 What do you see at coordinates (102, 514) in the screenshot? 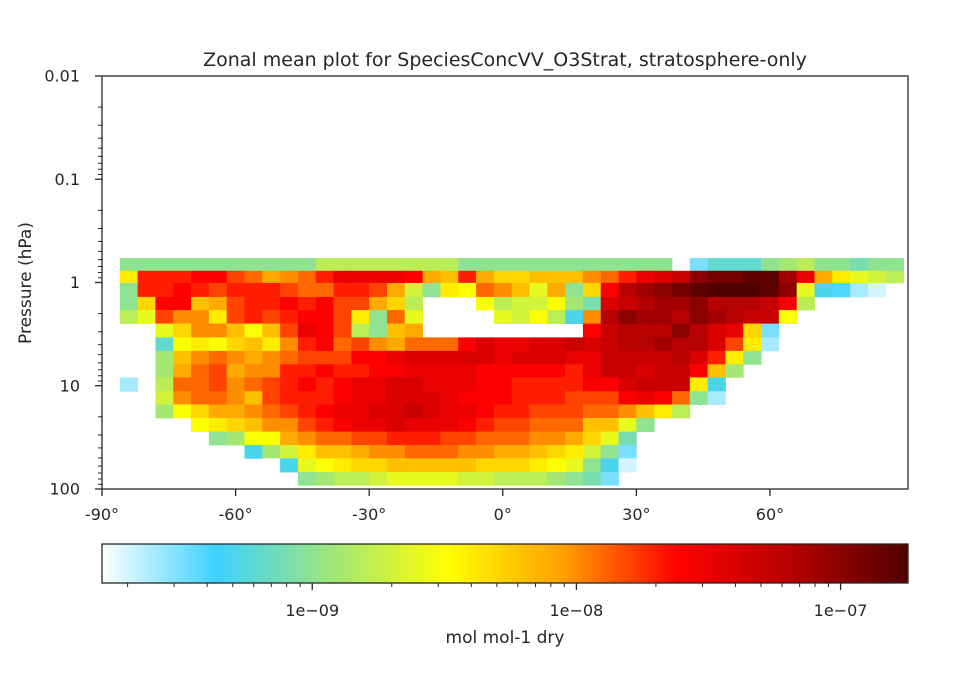
I see `x-tick-label: -90°` at bounding box center [102, 514].